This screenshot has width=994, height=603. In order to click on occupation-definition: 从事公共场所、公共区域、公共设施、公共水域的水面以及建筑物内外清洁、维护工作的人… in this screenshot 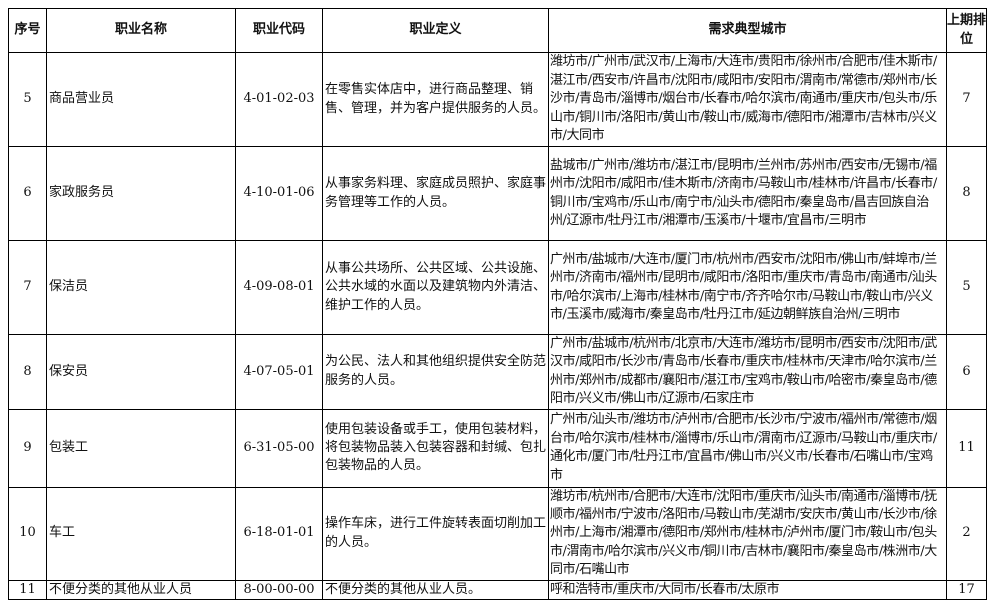, I will do `click(435, 287)`.